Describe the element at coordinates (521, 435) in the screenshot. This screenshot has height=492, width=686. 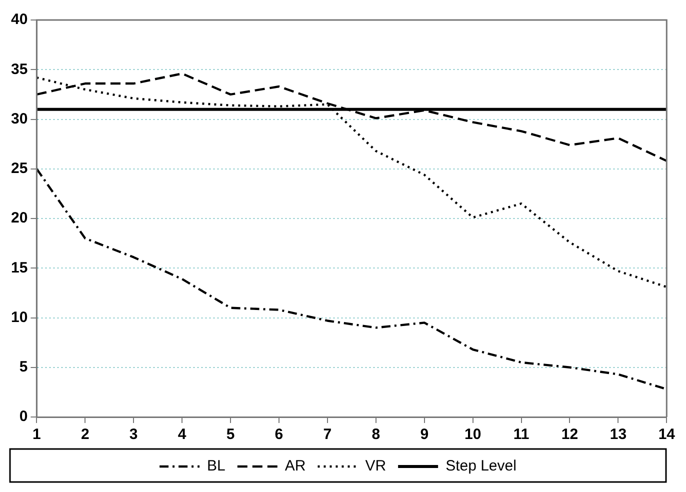
I see `x-tick-label: 11` at that location.